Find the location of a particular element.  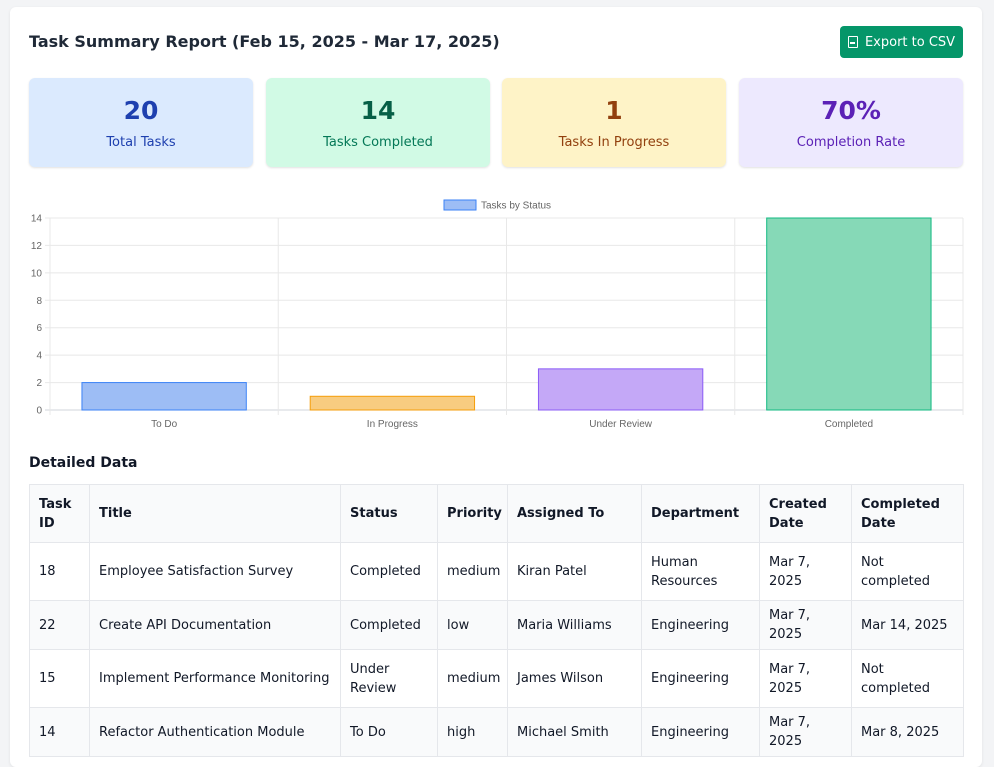

y-tick-label: 12 is located at coordinates (37, 246).